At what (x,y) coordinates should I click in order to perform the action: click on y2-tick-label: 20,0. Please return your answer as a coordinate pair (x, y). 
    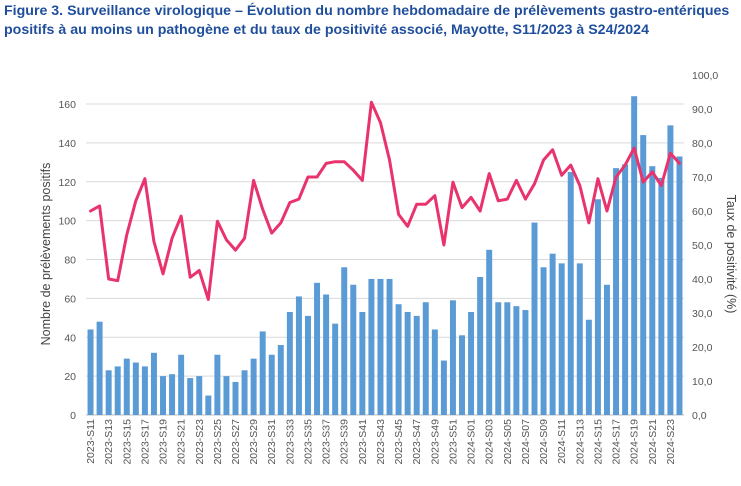
    Looking at the image, I should click on (702, 348).